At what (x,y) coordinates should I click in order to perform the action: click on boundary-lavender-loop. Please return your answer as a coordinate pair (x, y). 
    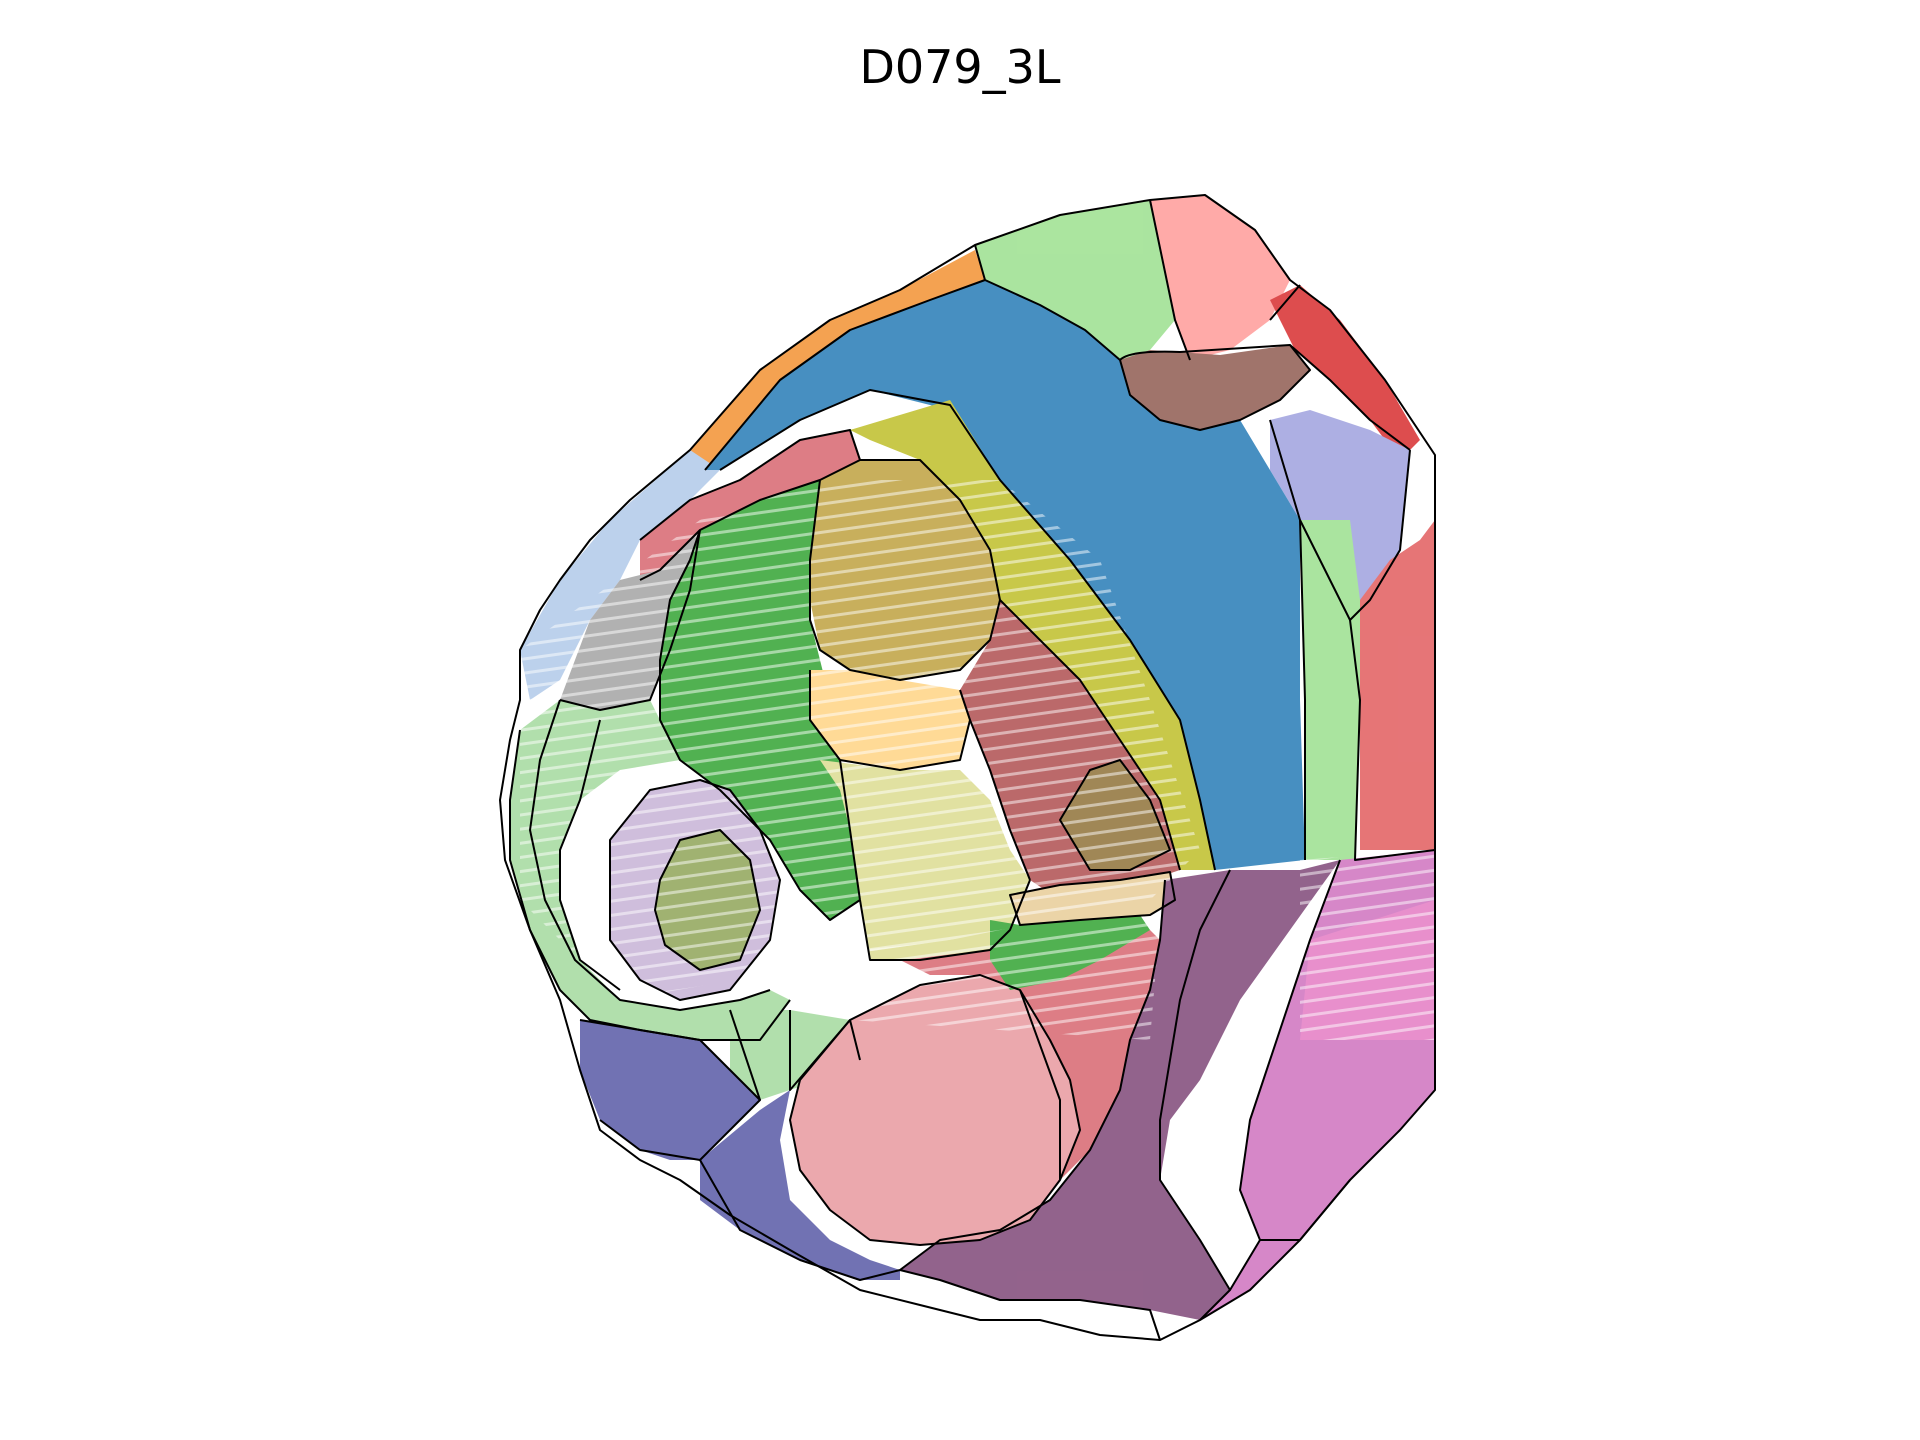
    Looking at the image, I should click on (695, 890).